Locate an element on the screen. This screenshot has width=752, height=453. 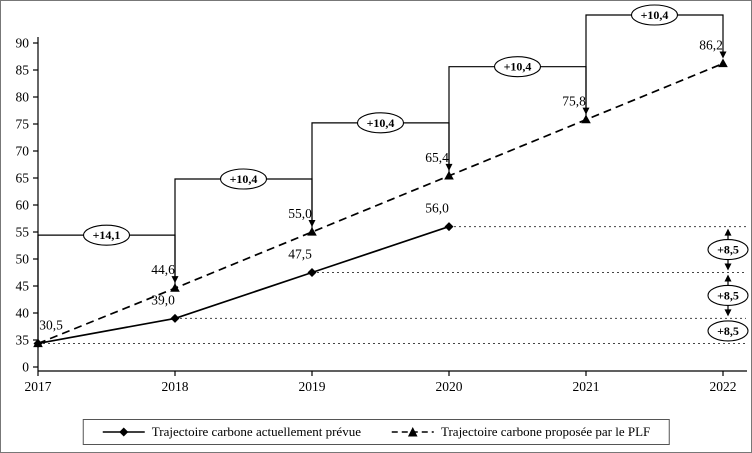
y-tick-label: 80 is located at coordinates (23, 97).